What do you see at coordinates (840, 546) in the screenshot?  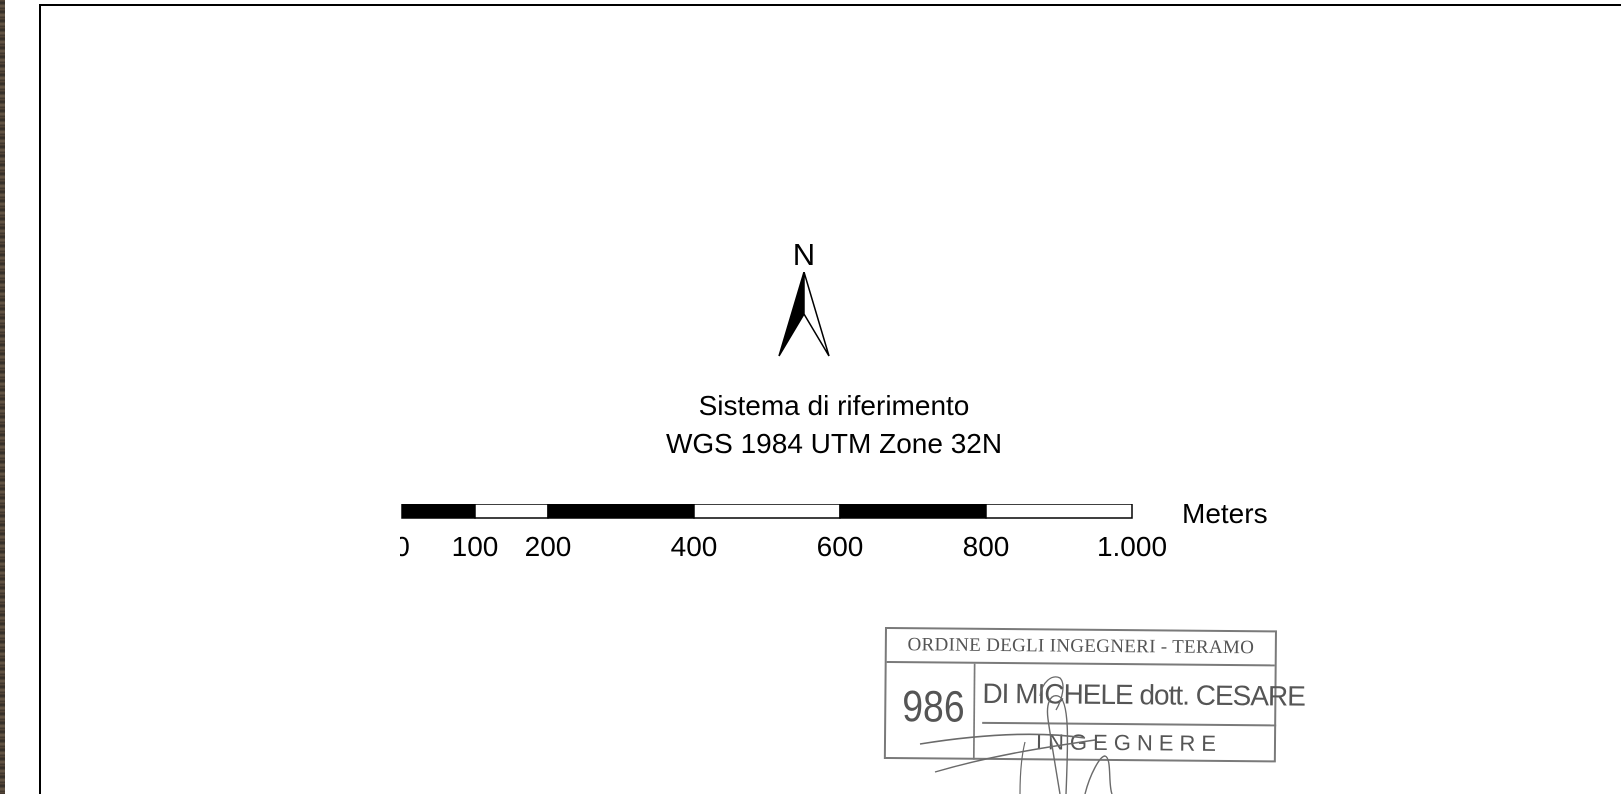 I see `scale-tick-label-4: 600` at bounding box center [840, 546].